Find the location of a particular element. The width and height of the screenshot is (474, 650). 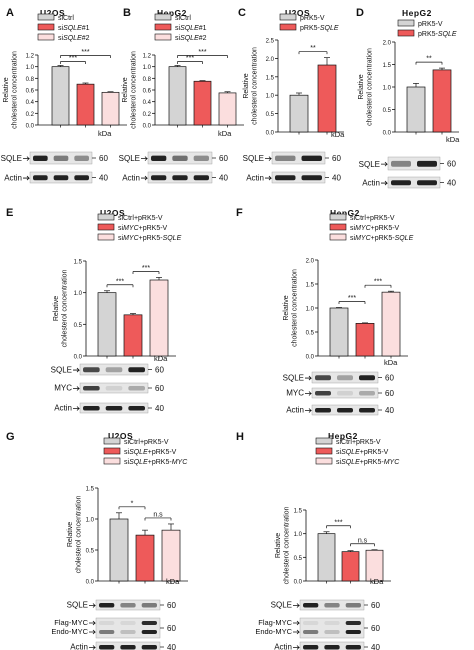

legend-label: pRK5-SQLE is located at coordinates (319, 28).